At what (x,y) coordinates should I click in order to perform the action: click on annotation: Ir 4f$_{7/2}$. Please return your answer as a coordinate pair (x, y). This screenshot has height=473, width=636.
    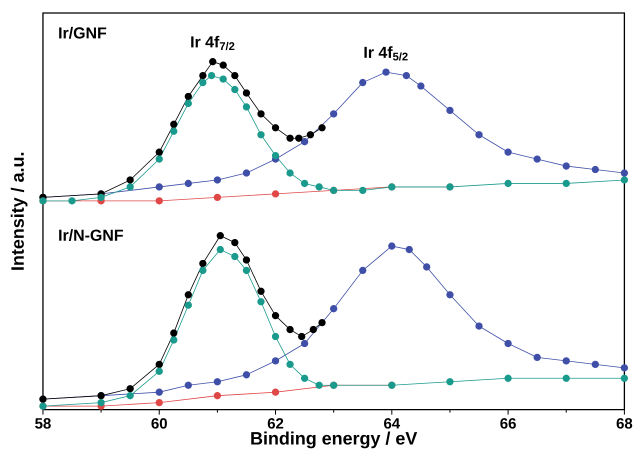
    Looking at the image, I should click on (212, 43).